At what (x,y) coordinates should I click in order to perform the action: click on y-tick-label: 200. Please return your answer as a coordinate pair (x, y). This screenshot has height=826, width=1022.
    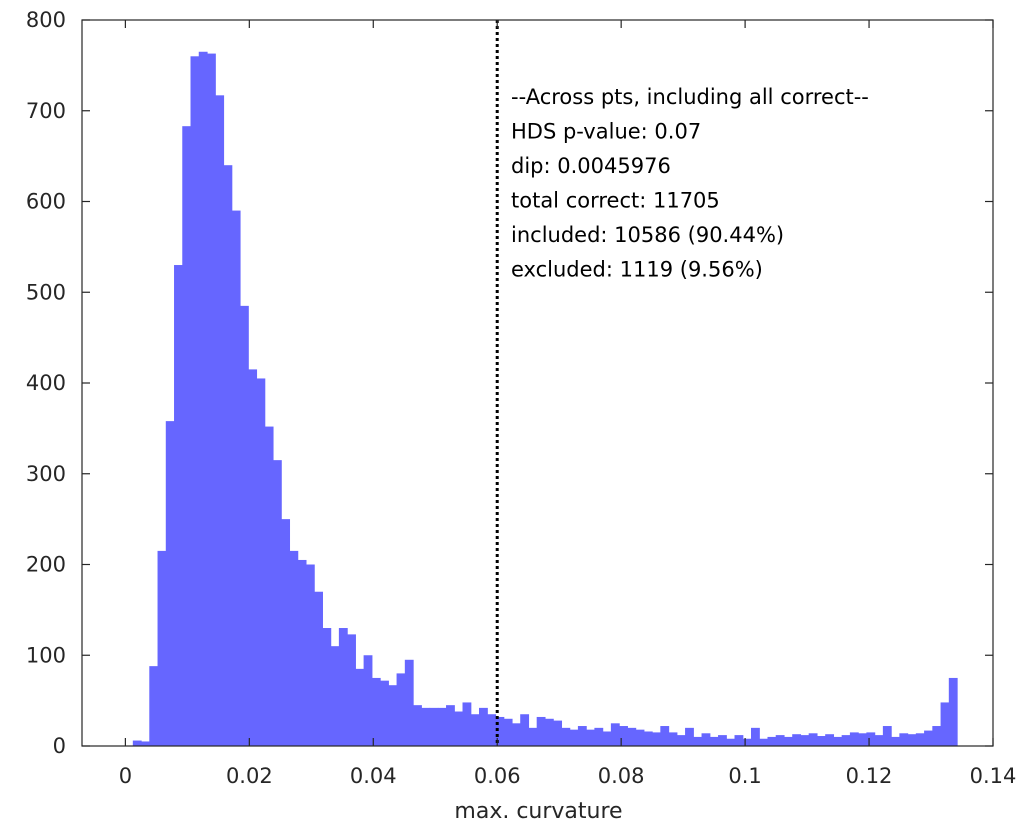
    Looking at the image, I should click on (46, 565).